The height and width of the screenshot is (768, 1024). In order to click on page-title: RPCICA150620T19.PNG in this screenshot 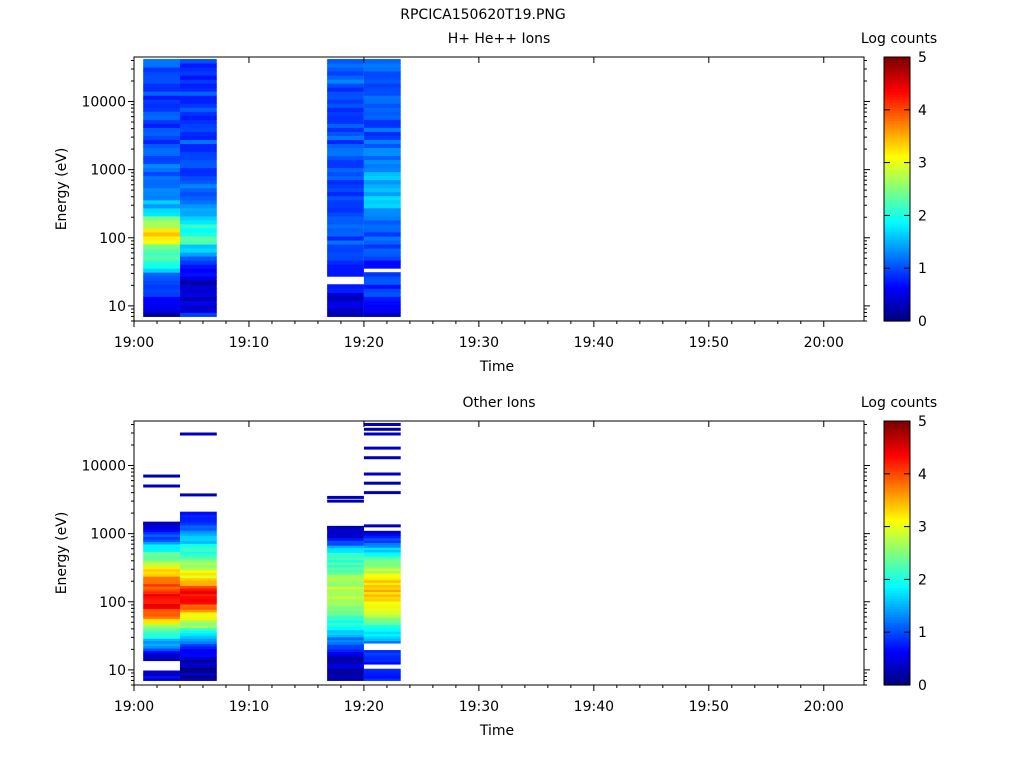, I will do `click(482, 15)`.